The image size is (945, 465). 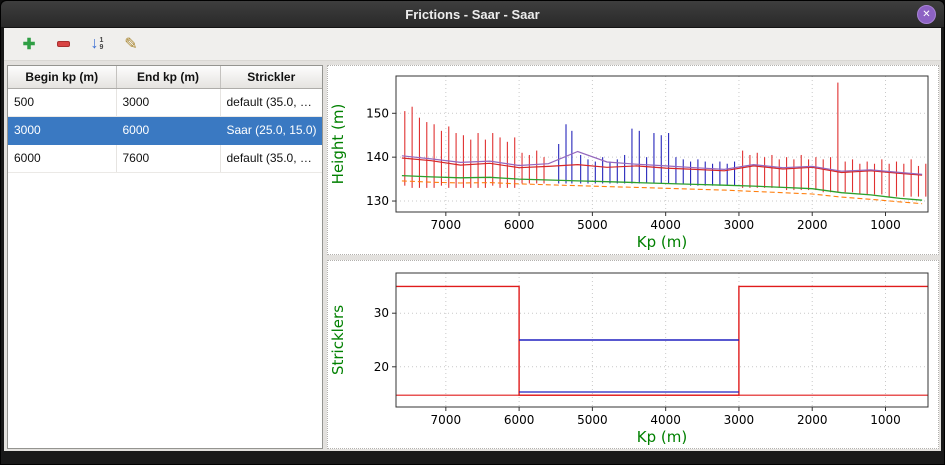 I want to click on add-button: ✚, so click(x=29, y=44).